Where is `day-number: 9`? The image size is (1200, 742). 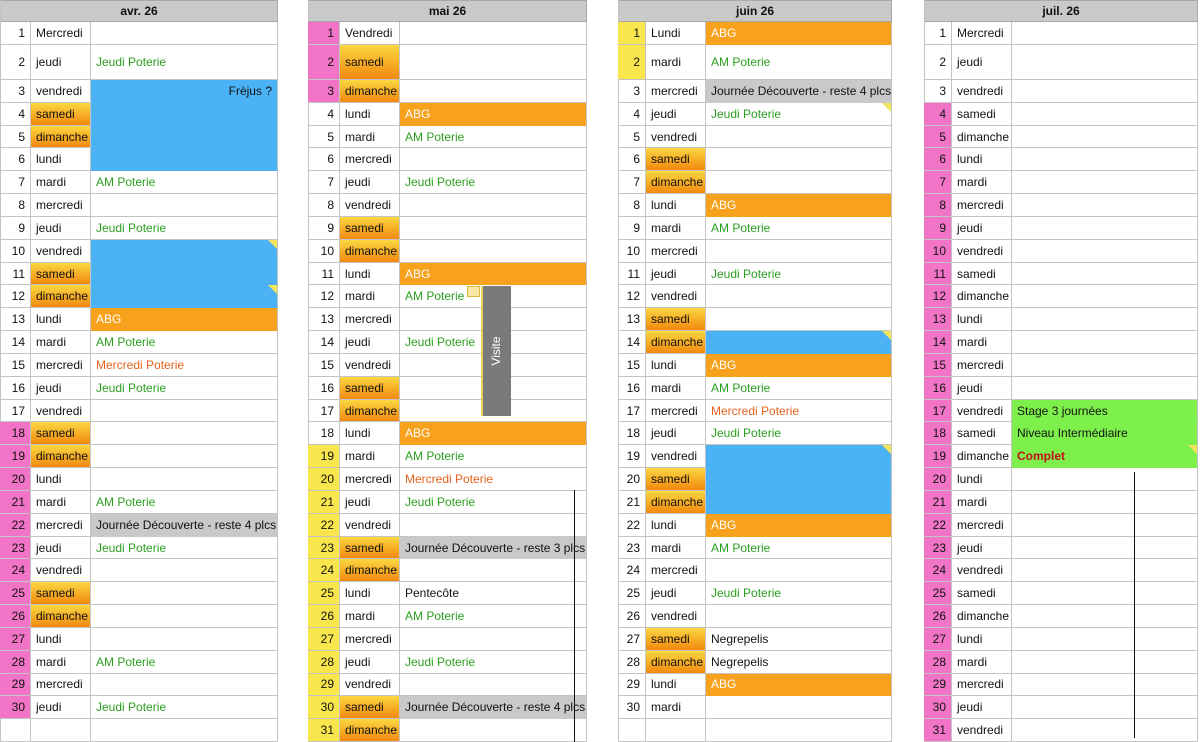
day-number: 9 is located at coordinates (324, 228).